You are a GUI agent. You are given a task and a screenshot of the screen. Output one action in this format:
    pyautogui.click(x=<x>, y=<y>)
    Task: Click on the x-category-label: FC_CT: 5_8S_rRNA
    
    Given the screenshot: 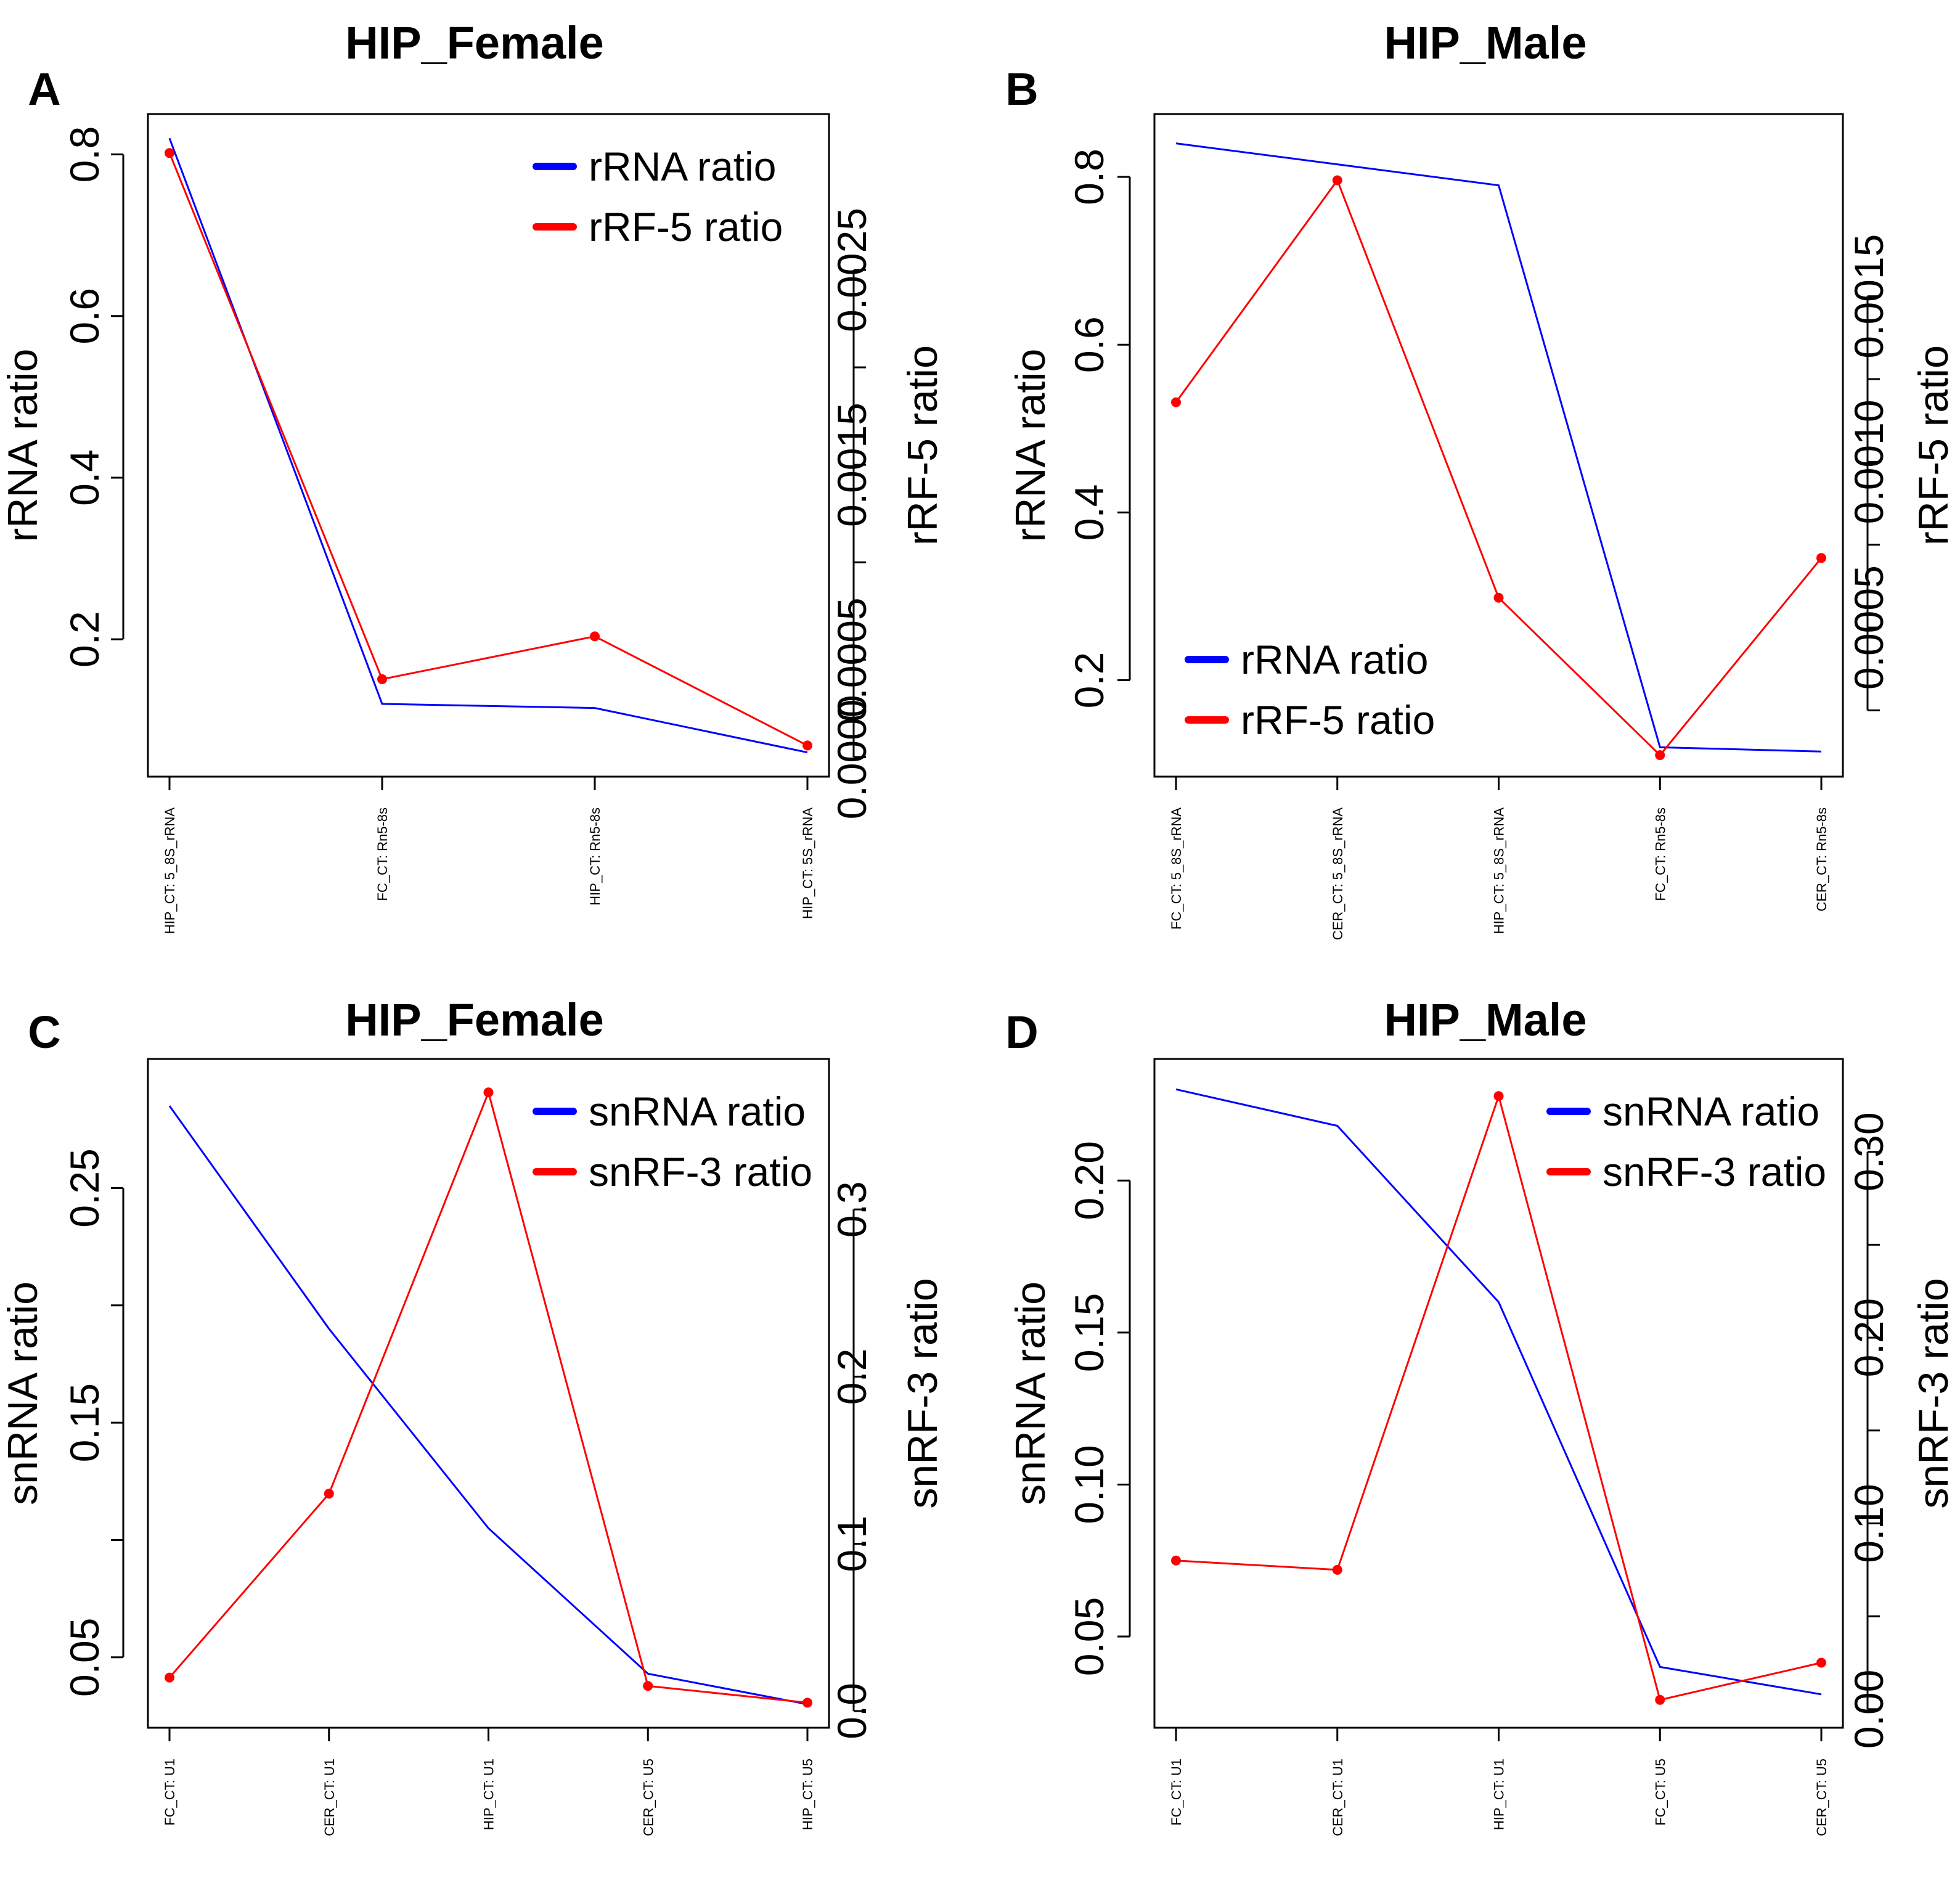 What is the action you would take?
    pyautogui.click(x=1176, y=868)
    